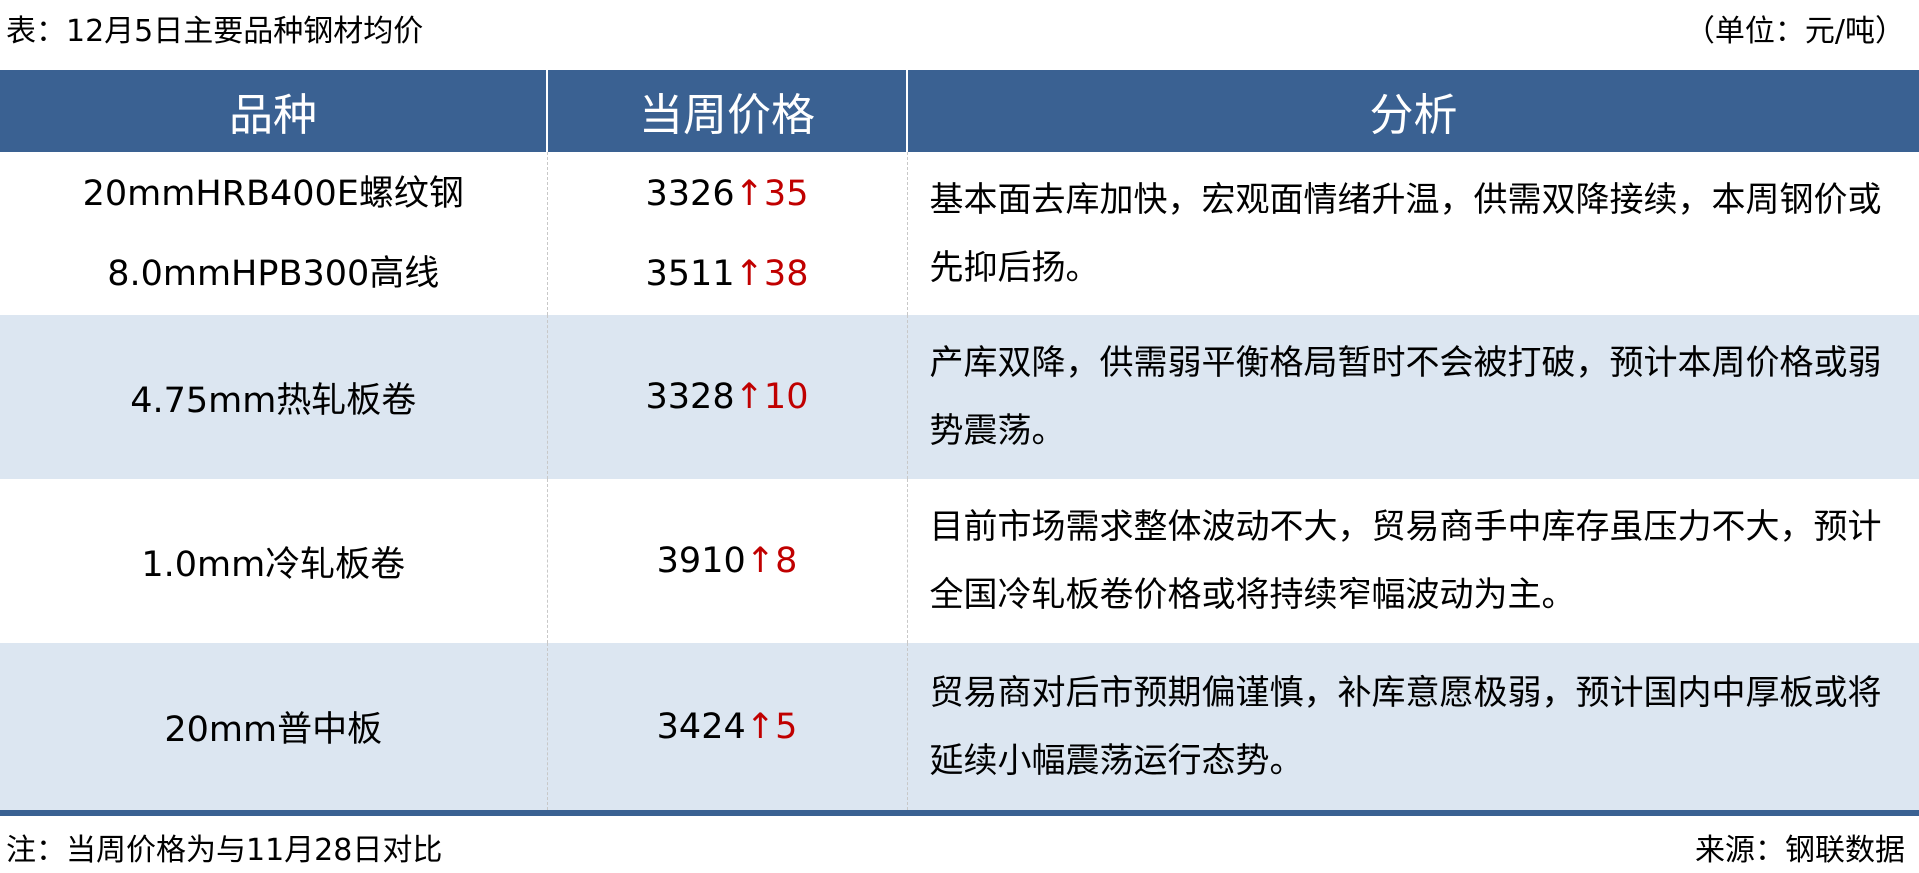 The image size is (1919, 873). What do you see at coordinates (1412, 397) in the screenshot?
I see `analysis-cell: 产库双降，供需弱平衡格局暂时不会被打破，预计本周价格或弱势震荡。` at bounding box center [1412, 397].